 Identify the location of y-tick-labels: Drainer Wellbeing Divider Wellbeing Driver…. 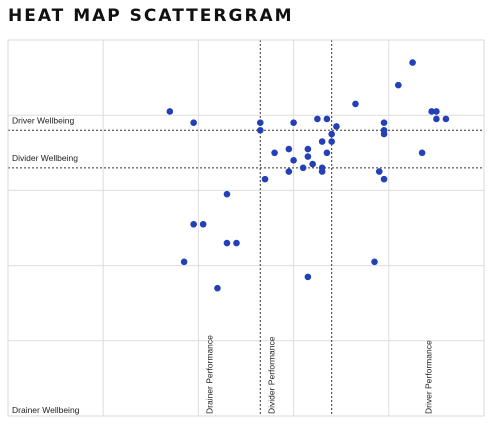
(46, 265).